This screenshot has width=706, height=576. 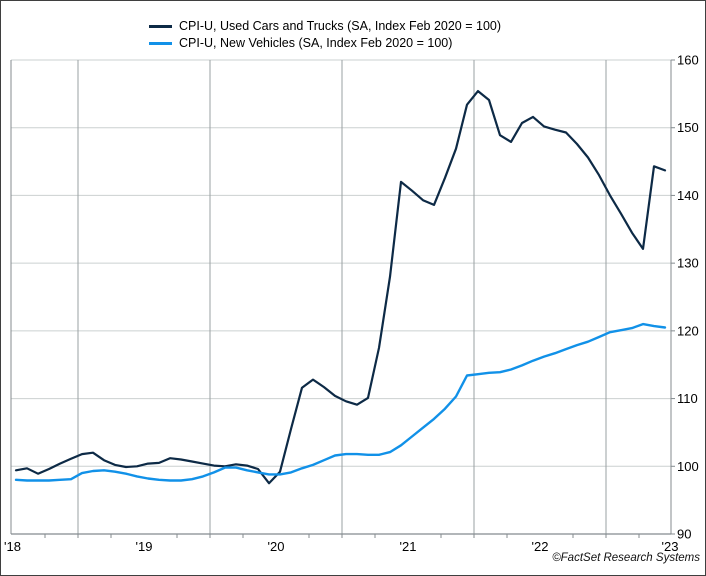 I want to click on x-tick-label: '19, so click(x=144, y=546).